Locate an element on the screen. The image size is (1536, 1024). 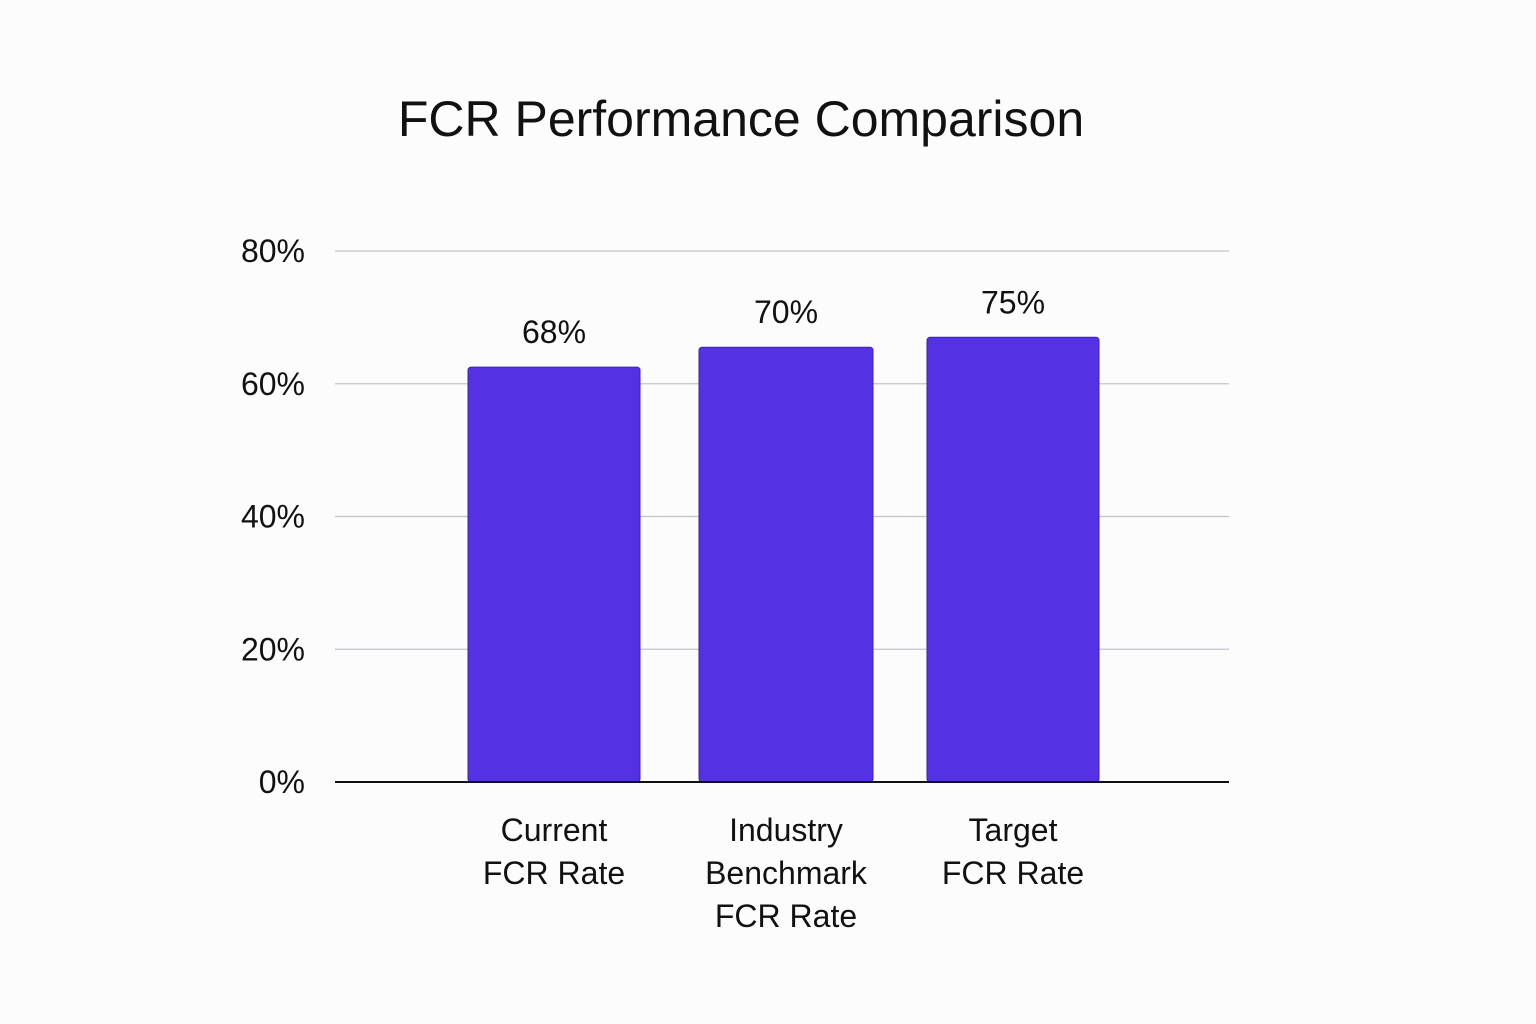
data-labels: 68% 70% 75% is located at coordinates (783, 317).